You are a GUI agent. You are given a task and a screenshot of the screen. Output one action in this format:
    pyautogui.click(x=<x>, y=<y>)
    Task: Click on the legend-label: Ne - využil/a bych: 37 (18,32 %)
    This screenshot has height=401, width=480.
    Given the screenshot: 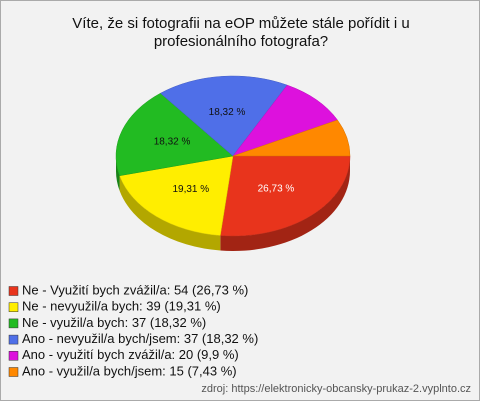 What is the action you would take?
    pyautogui.click(x=114, y=322)
    